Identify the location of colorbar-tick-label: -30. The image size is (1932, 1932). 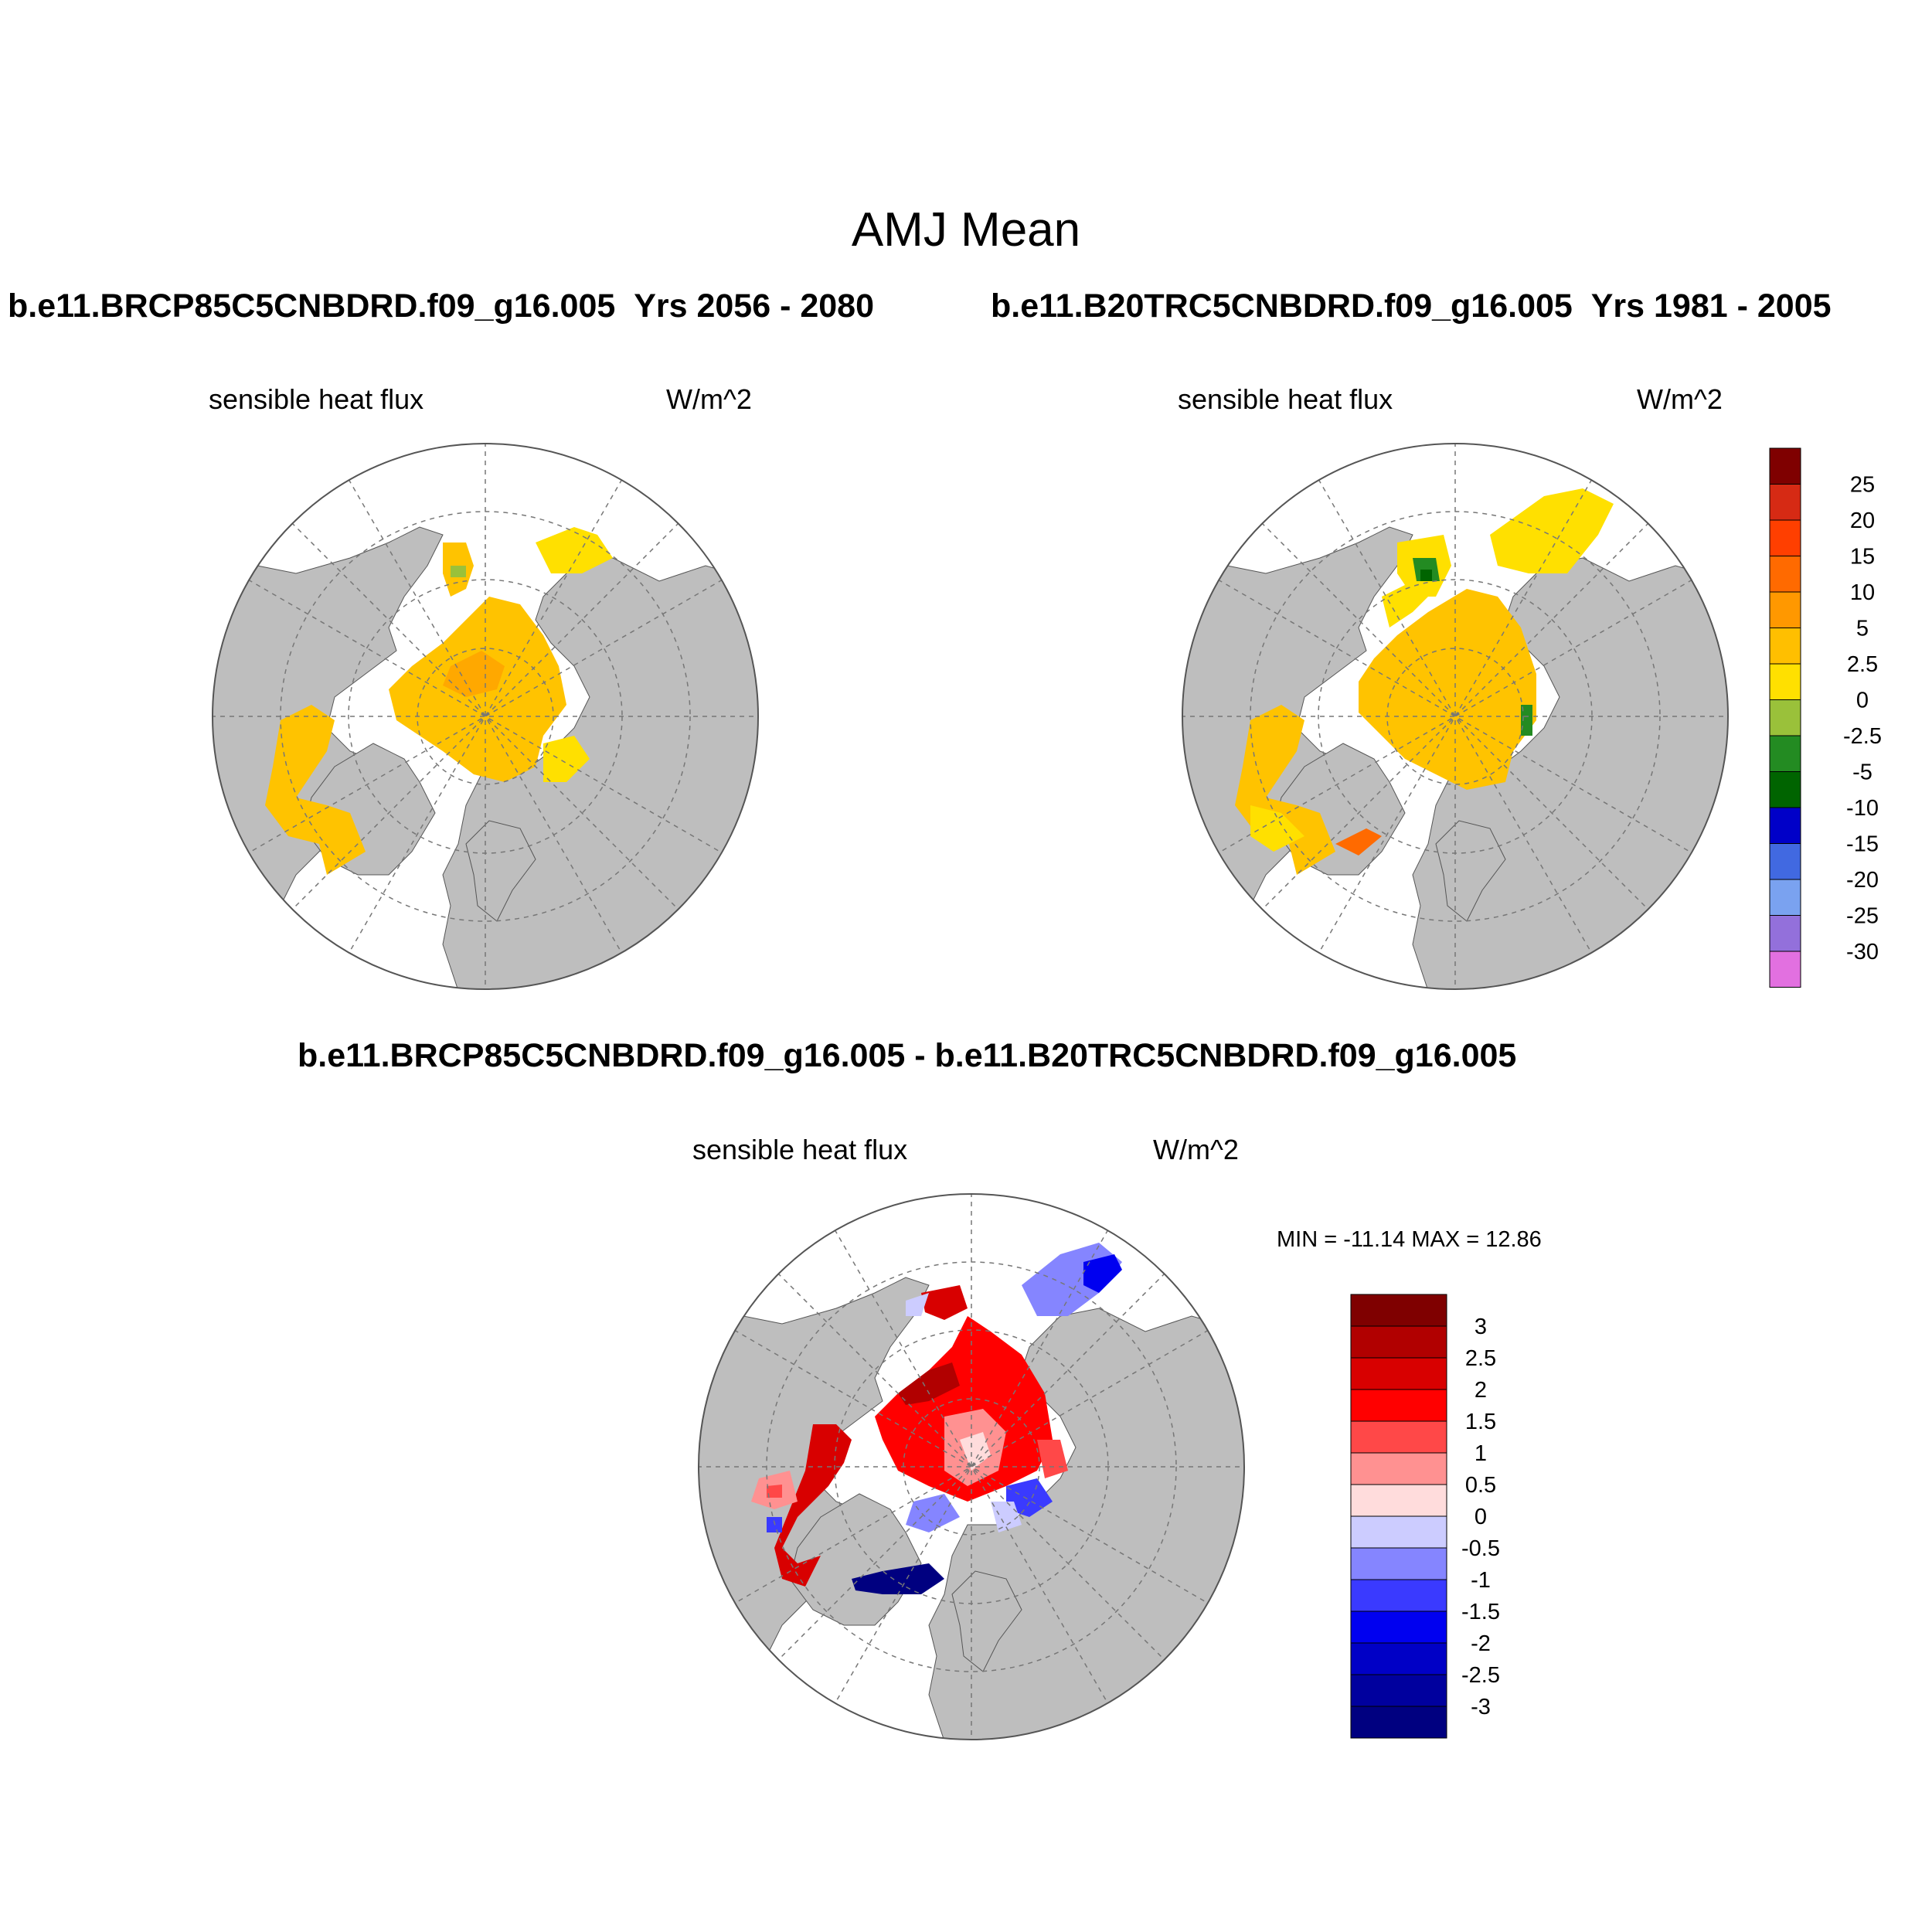
(1863, 952).